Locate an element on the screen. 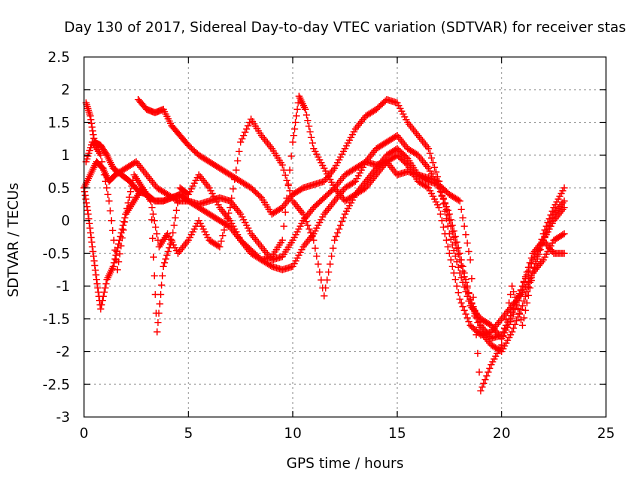 This screenshot has width=640, height=480. x-tick-label: 25 is located at coordinates (606, 434).